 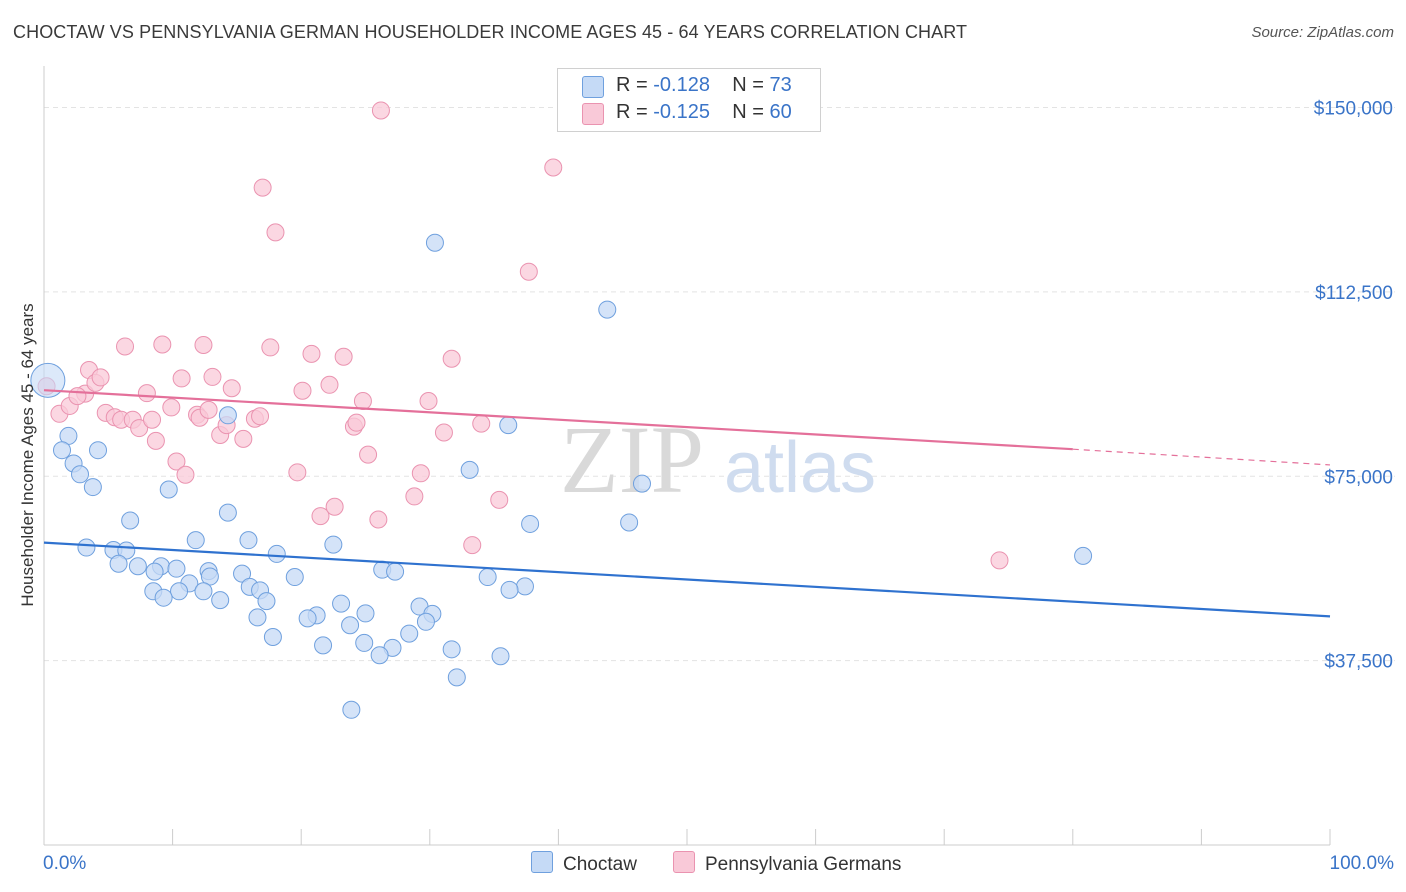 I want to click on trend-line-pennsylvania-germans-extension, so click(x=1201, y=457).